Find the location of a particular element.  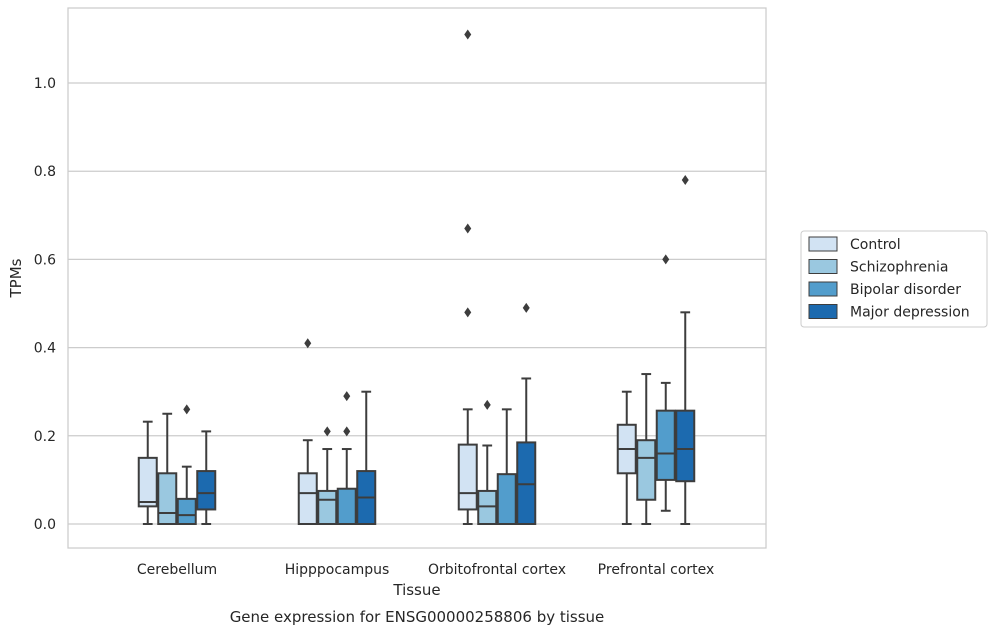

legend-label: Schizophrenia is located at coordinates (899, 268).